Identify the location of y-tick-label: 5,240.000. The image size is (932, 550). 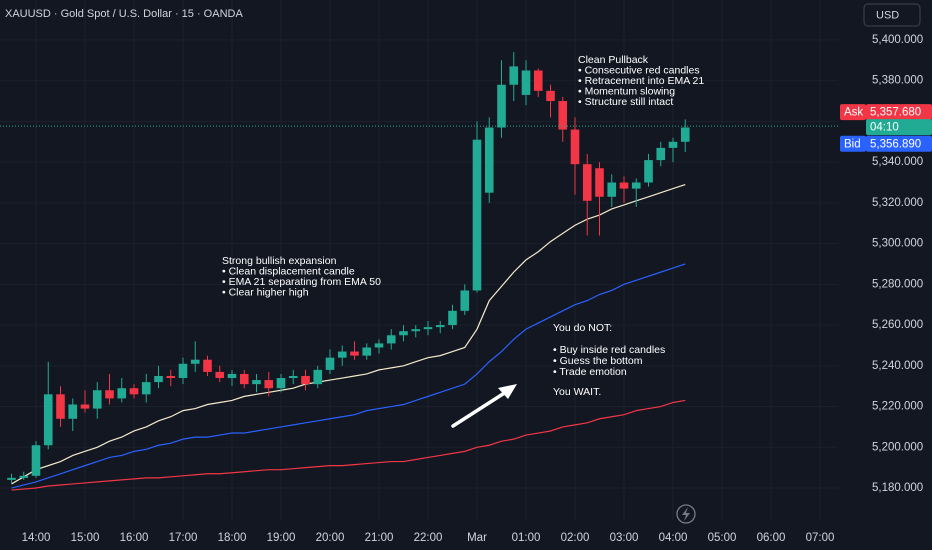
(897, 366).